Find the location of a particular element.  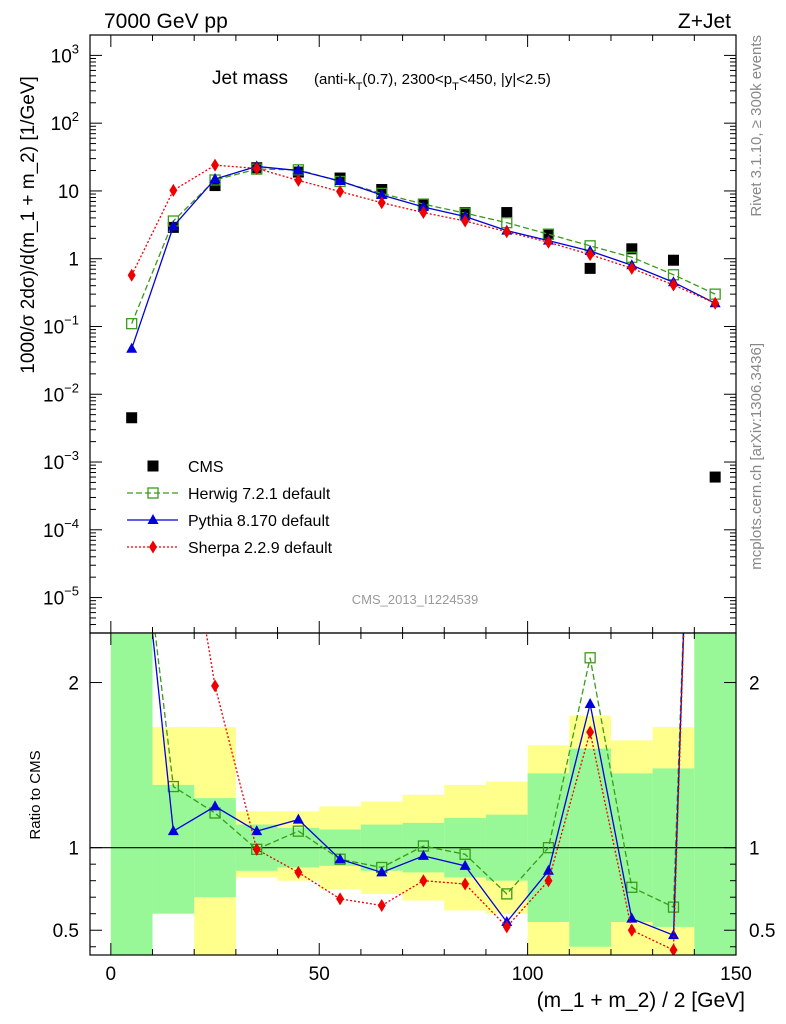

legend-label: Pythia 8.170 default is located at coordinates (259, 521).